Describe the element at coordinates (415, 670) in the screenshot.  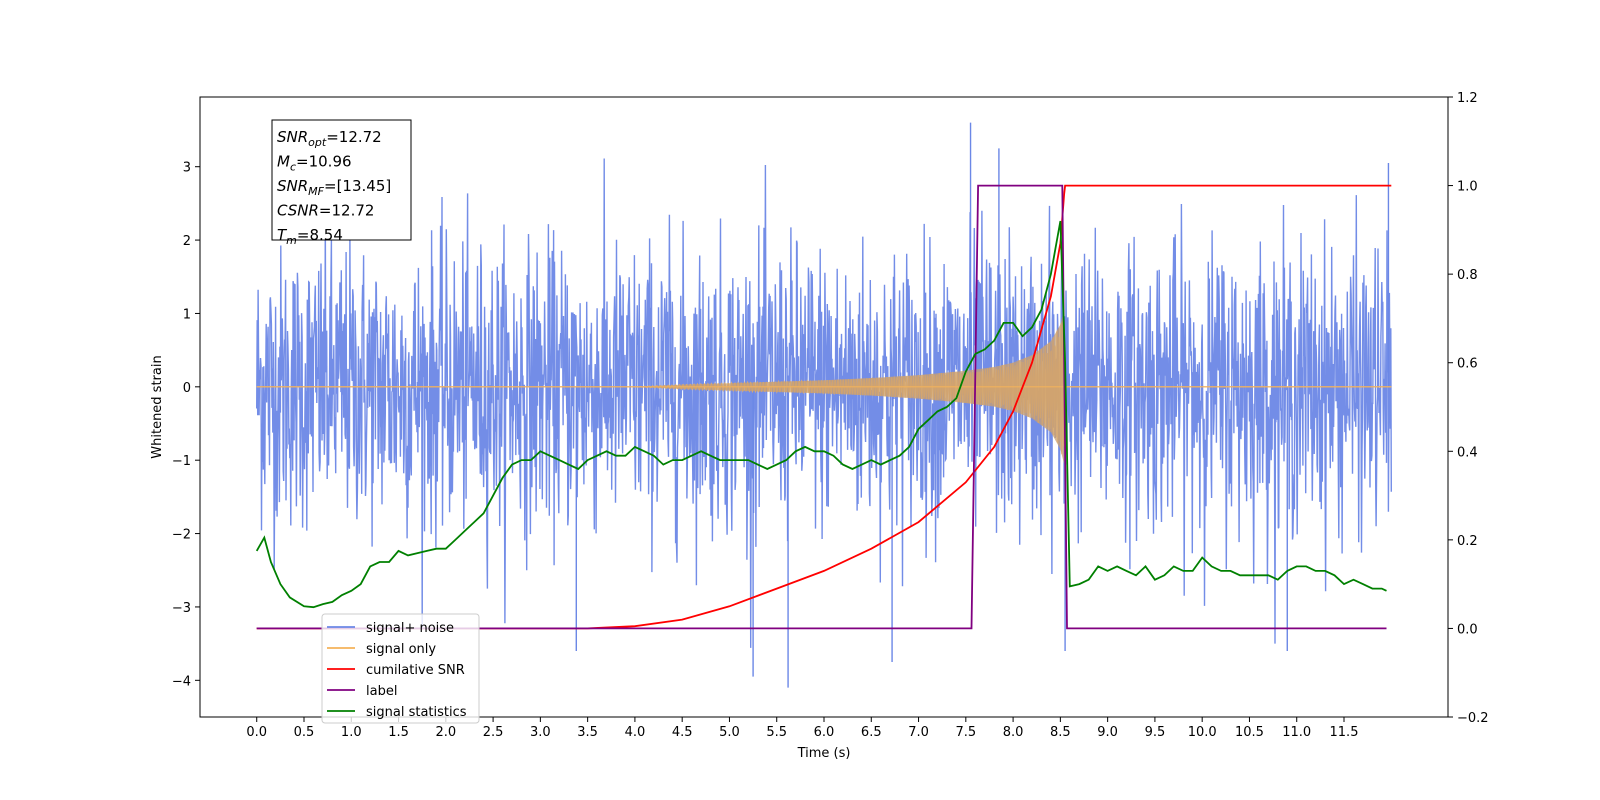
I see `legend-label: cumilative SNR` at that location.